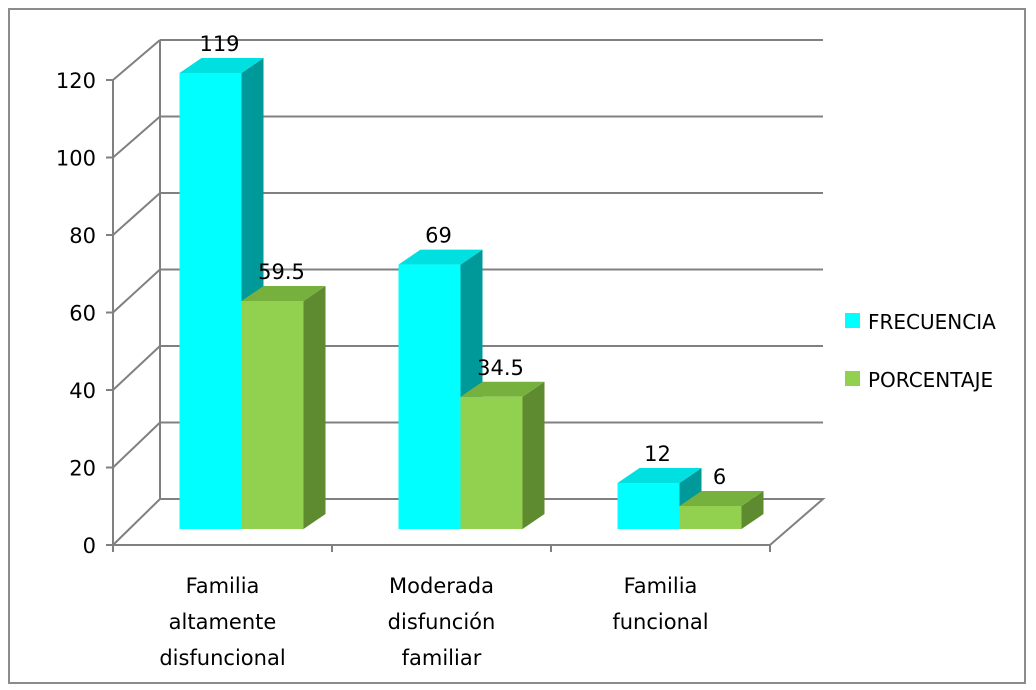 The height and width of the screenshot is (690, 1036). What do you see at coordinates (660, 622) in the screenshot?
I see `x-category-label-line: funcional` at bounding box center [660, 622].